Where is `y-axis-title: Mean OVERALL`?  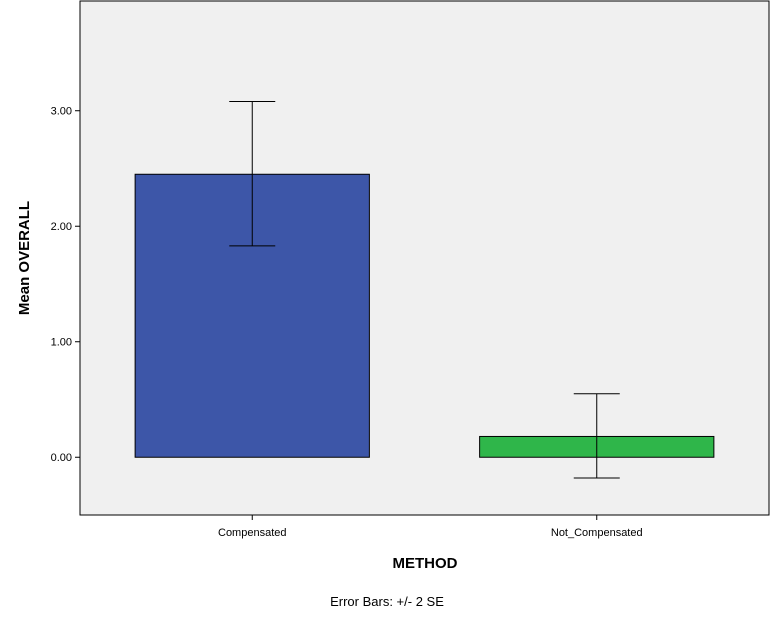 y-axis-title: Mean OVERALL is located at coordinates (24, 258).